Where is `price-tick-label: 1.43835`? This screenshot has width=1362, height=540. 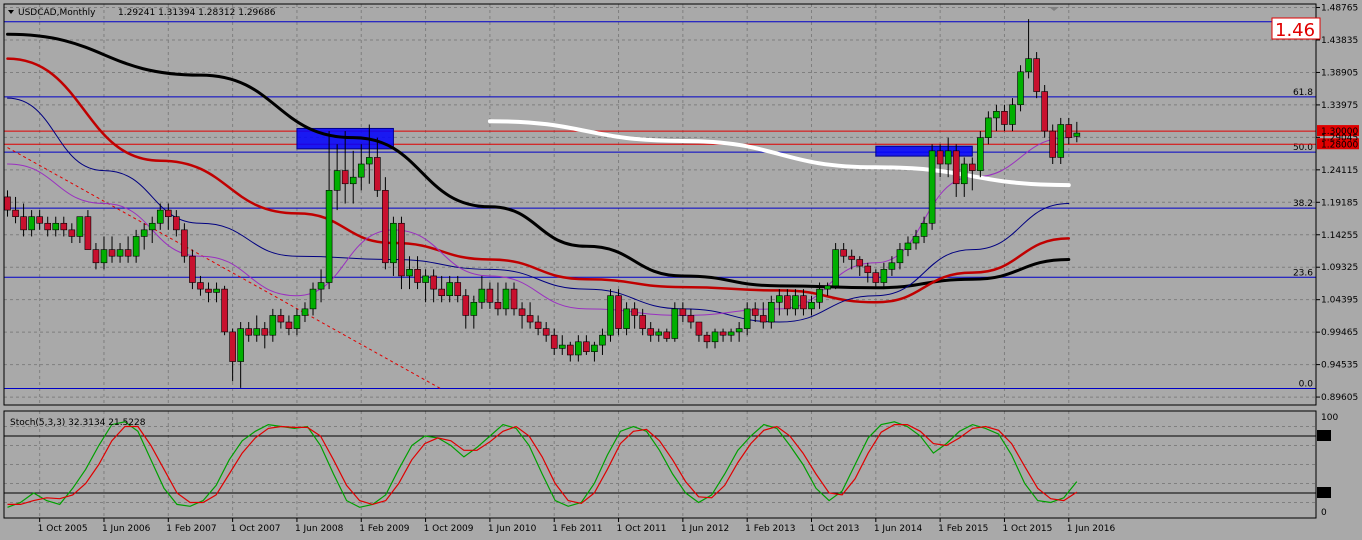 price-tick-label: 1.43835 is located at coordinates (1339, 41).